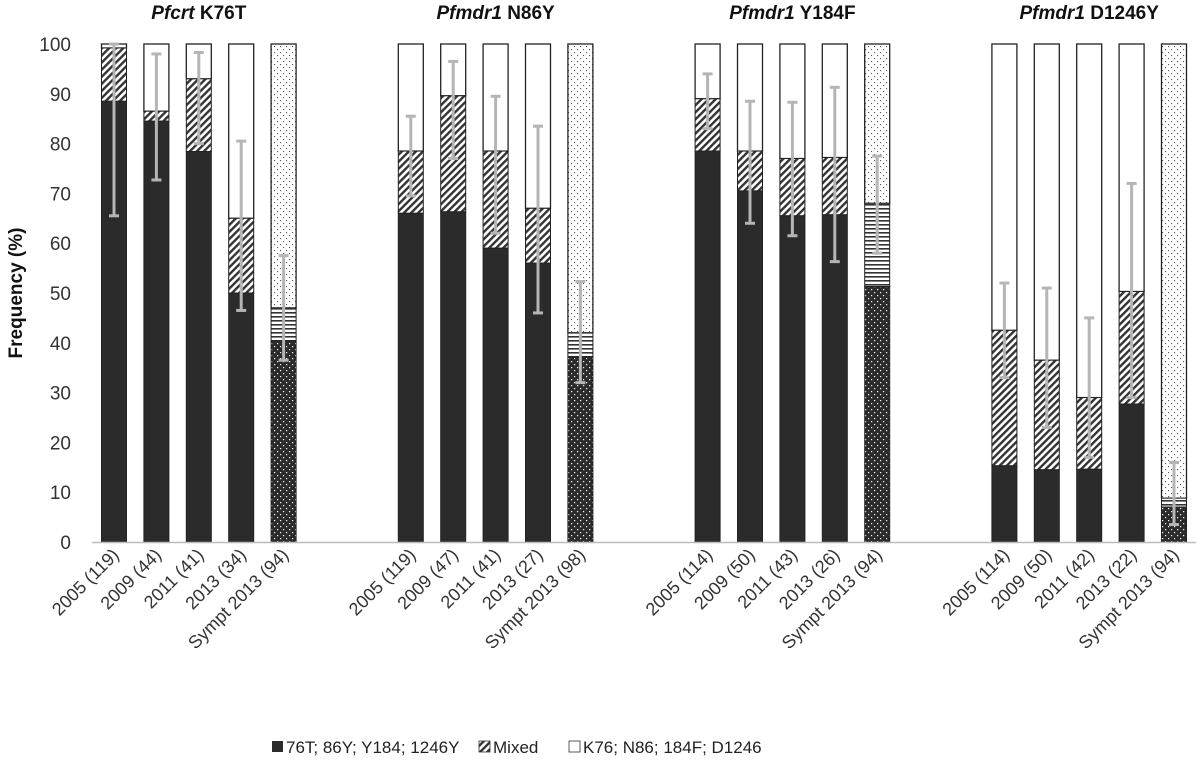  Describe the element at coordinates (825, 13) in the screenshot. I see `panel-title-mutation: Y184F` at that location.